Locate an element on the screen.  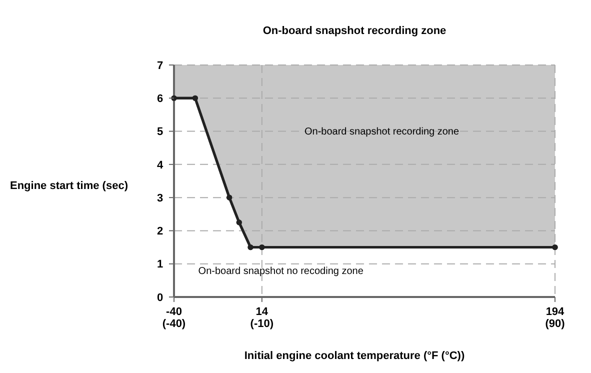
x-axis-title: Initial engine coolant temperature (°F (°C)) is located at coordinates (354, 356).